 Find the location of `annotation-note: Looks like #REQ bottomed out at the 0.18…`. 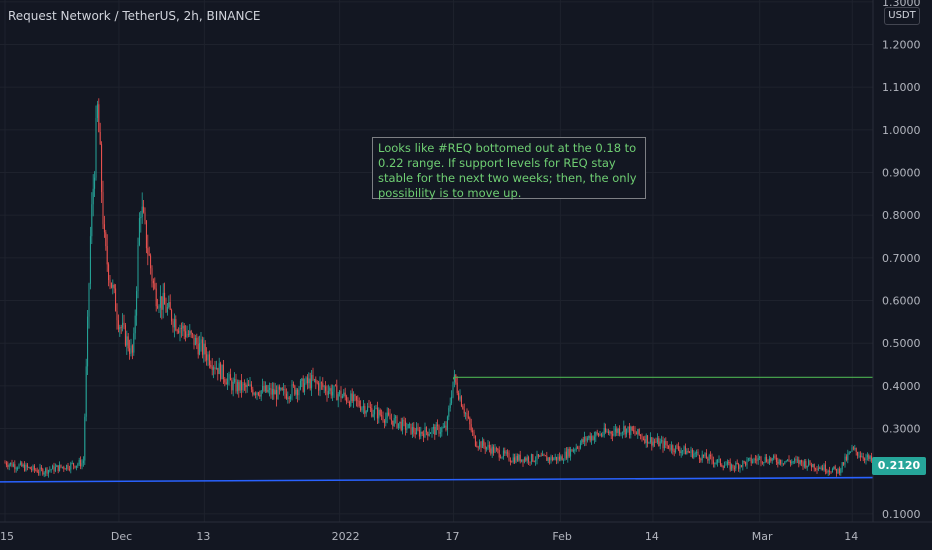

annotation-note: Looks like #REQ bottomed out at the 0.18… is located at coordinates (509, 168).